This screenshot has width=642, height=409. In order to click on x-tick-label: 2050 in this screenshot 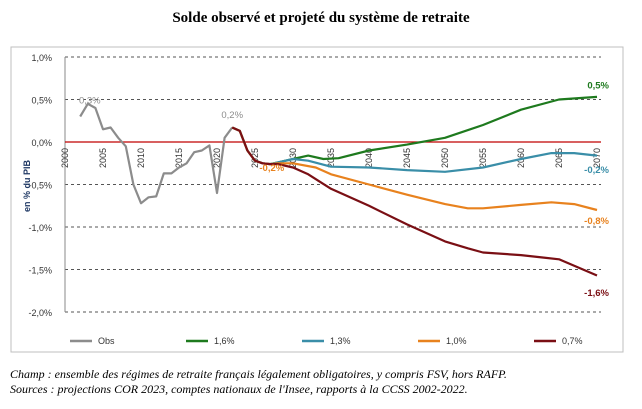, I will do `click(445, 158)`.